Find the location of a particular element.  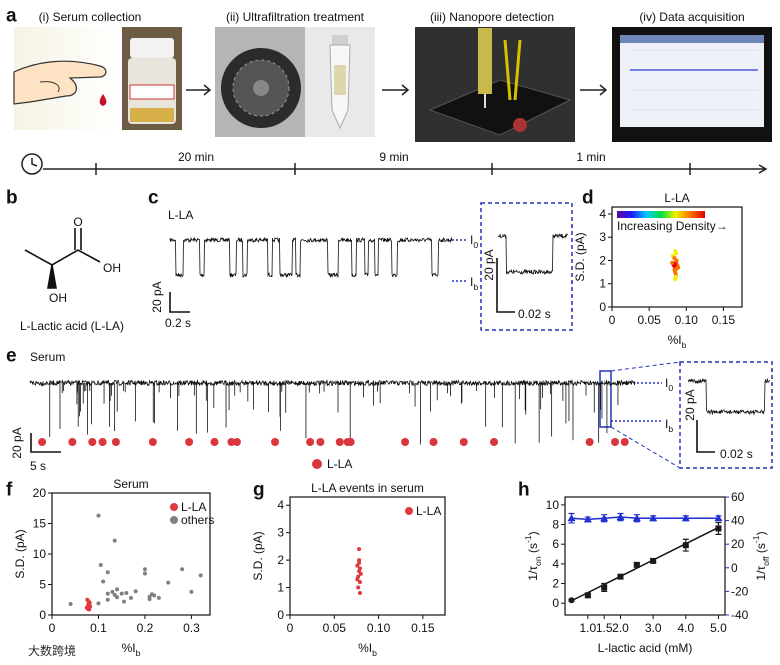

atom: O is located at coordinates (77, 222).